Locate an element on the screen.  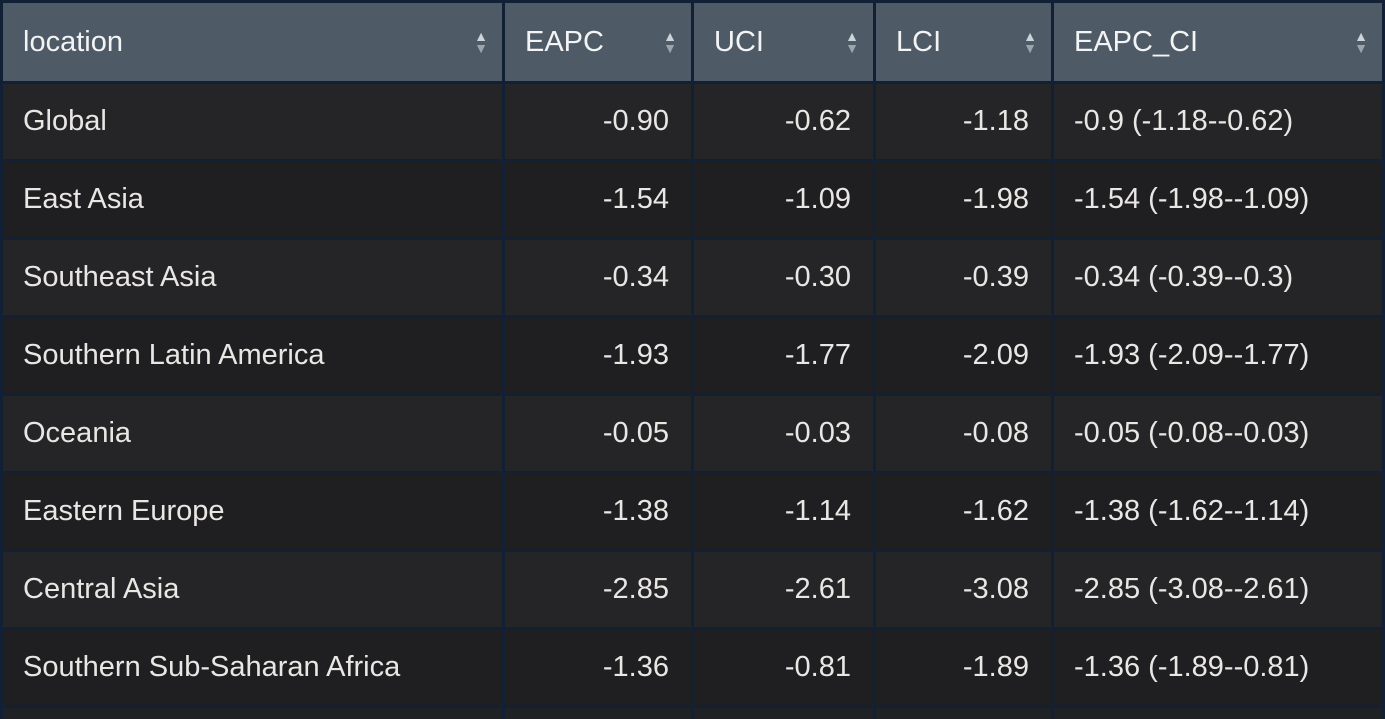
cell-uci: -0.30 is located at coordinates (783, 277).